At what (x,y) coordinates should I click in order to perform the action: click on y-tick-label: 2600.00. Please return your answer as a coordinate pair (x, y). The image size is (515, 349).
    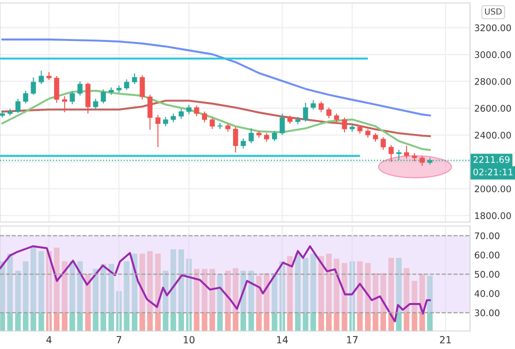
    Looking at the image, I should click on (492, 108).